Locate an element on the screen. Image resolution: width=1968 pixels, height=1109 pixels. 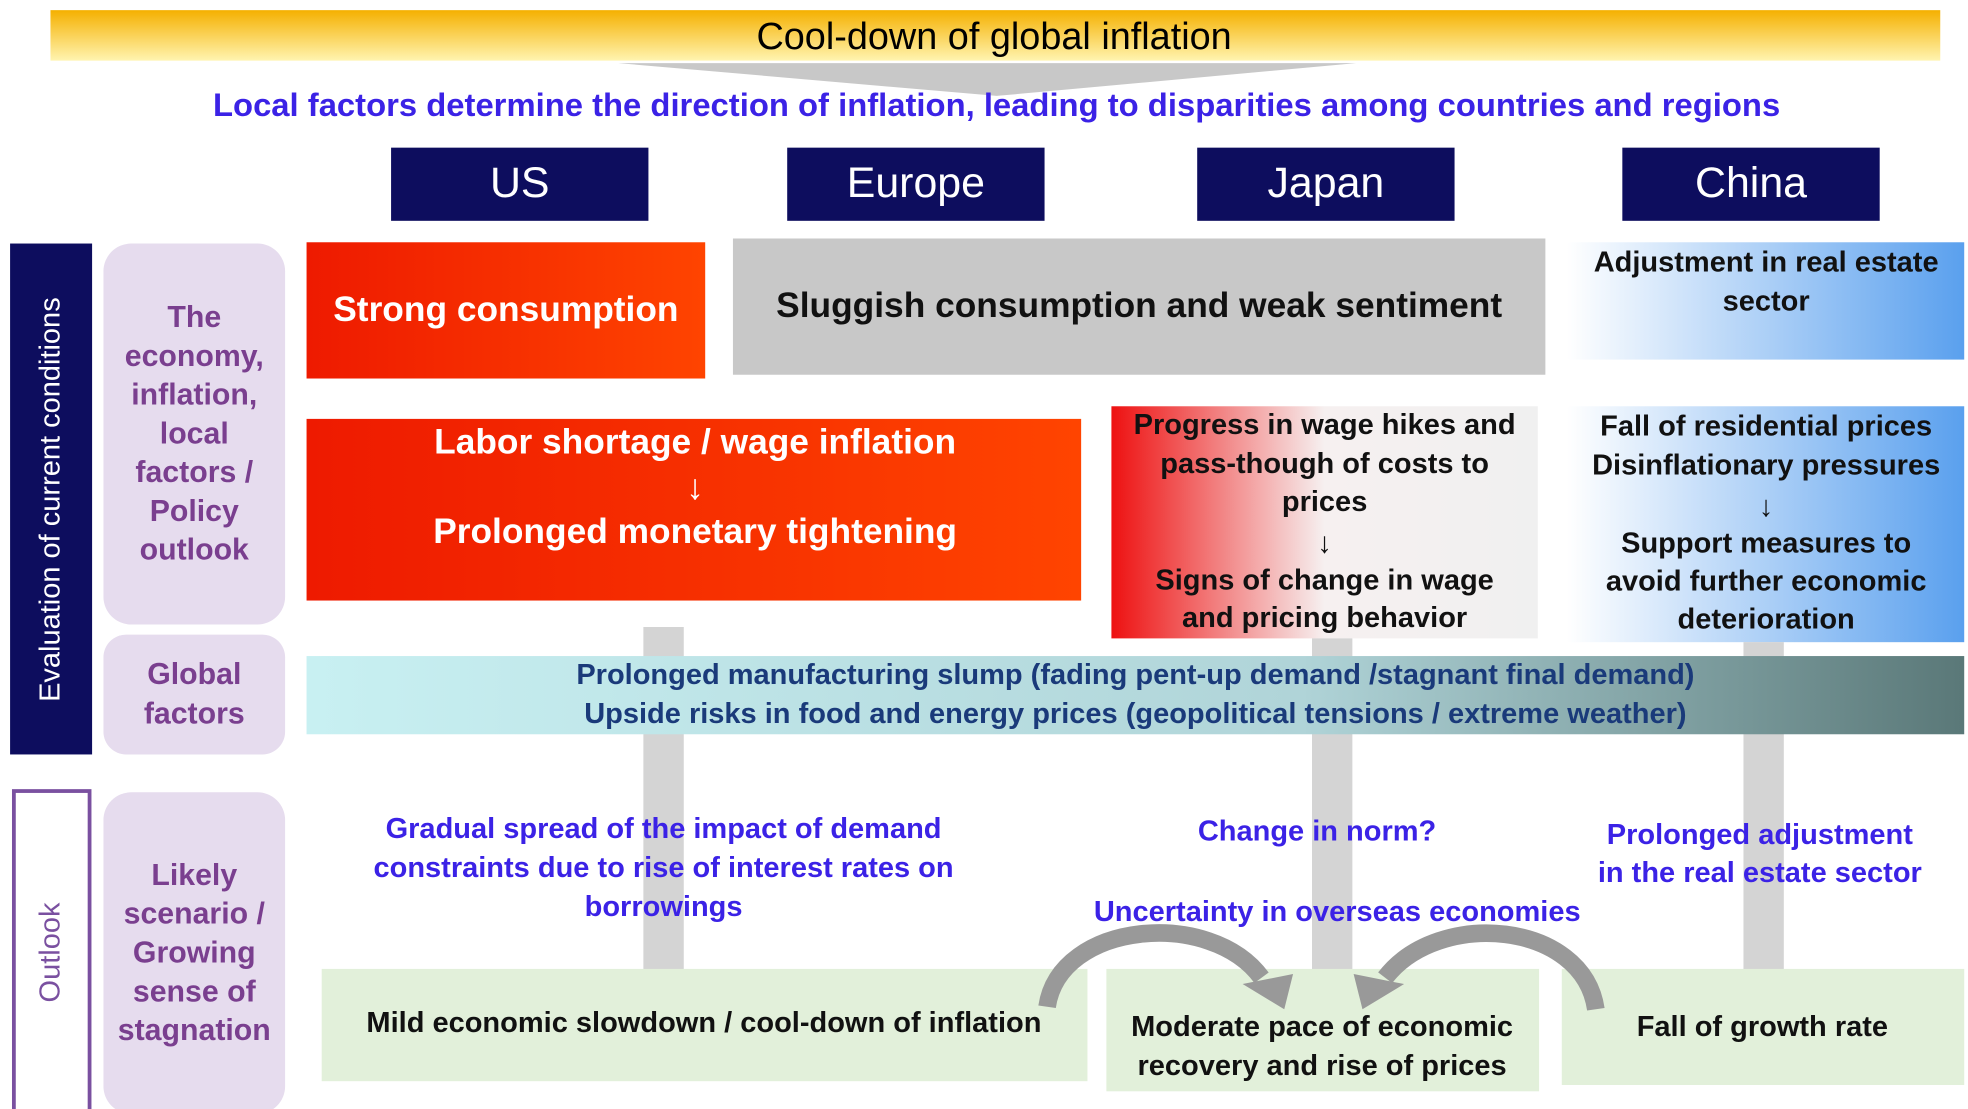
block-text: prices is located at coordinates (1324, 502).